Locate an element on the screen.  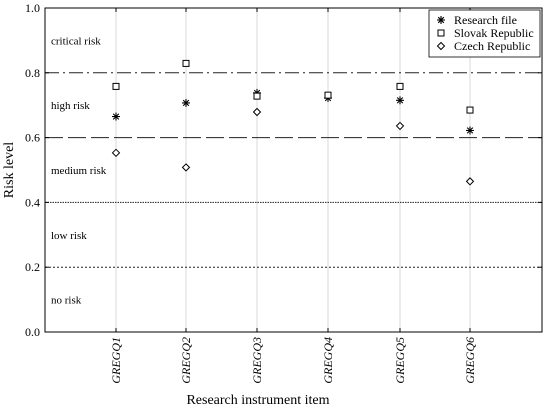
x-tick-label: GREGQ5 is located at coordinates (400, 360).